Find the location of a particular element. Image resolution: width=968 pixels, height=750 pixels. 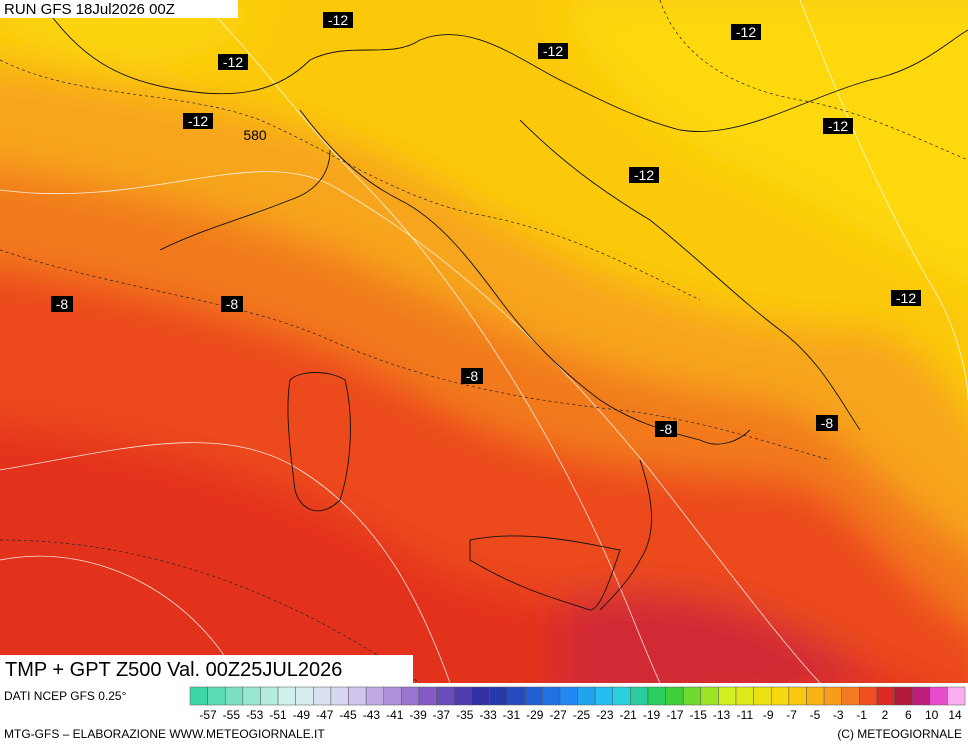

run-label: RUN GFS 18Jul2026 00Z is located at coordinates (89, 9).